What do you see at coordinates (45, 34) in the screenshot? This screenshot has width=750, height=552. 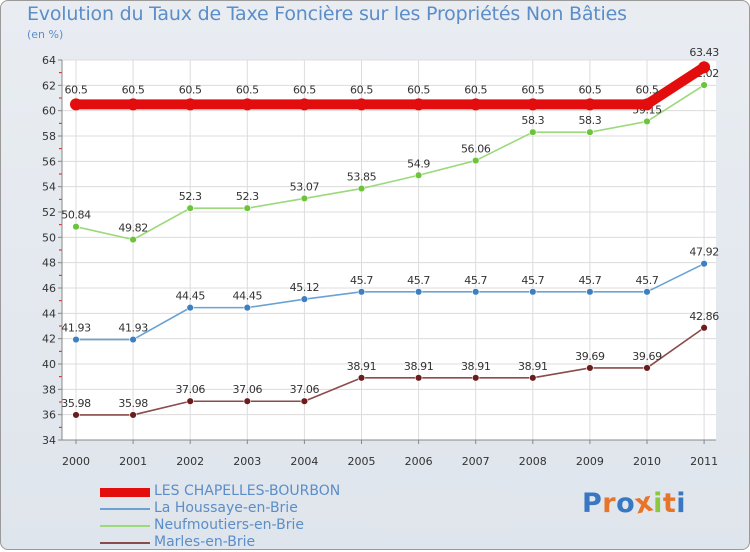 I see `y-unit-label: (en %)` at bounding box center [45, 34].